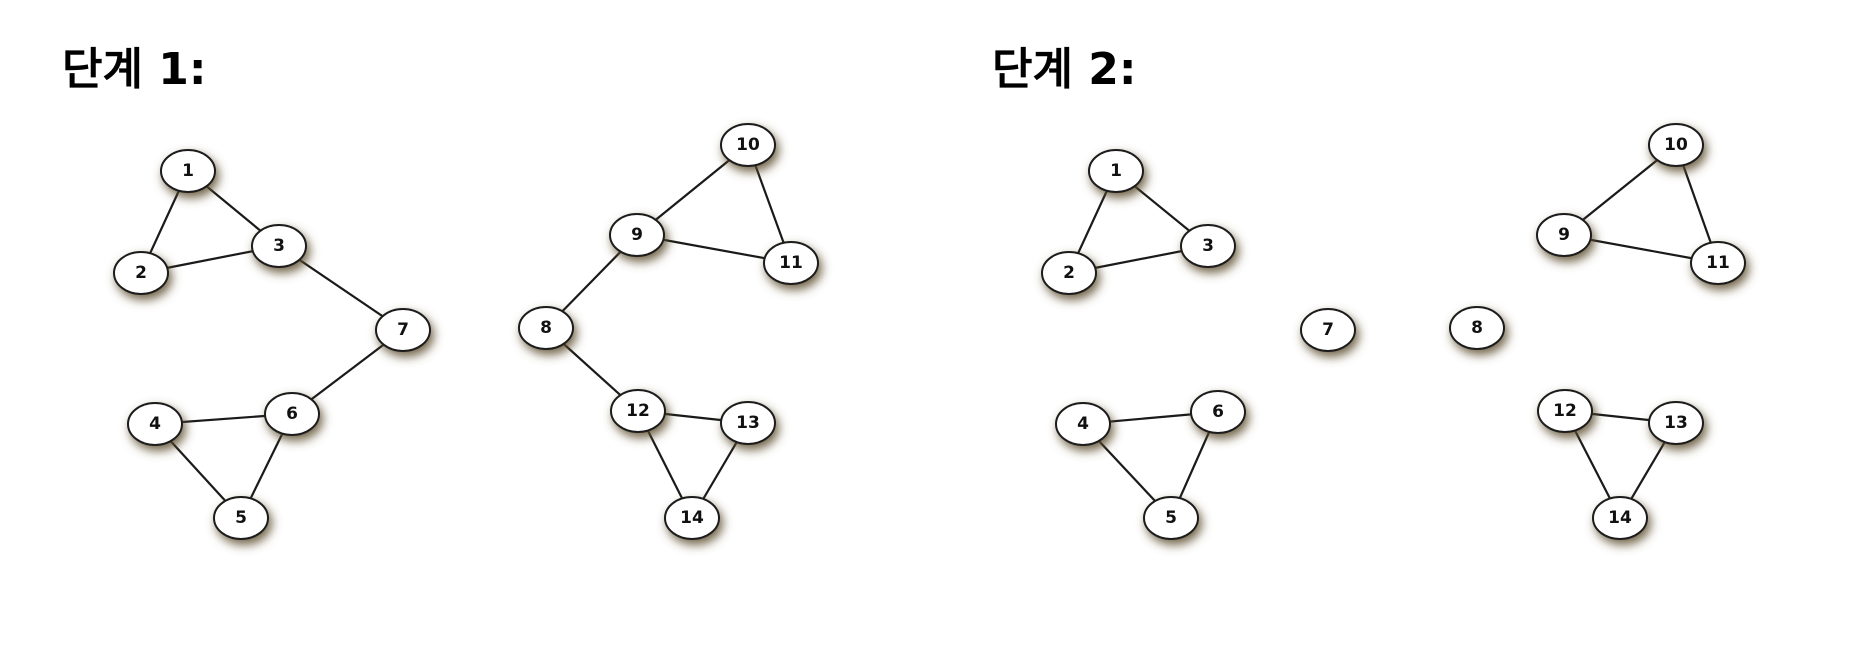  What do you see at coordinates (134, 69) in the screenshot?
I see `panel-1-title: 단계 1:` at bounding box center [134, 69].